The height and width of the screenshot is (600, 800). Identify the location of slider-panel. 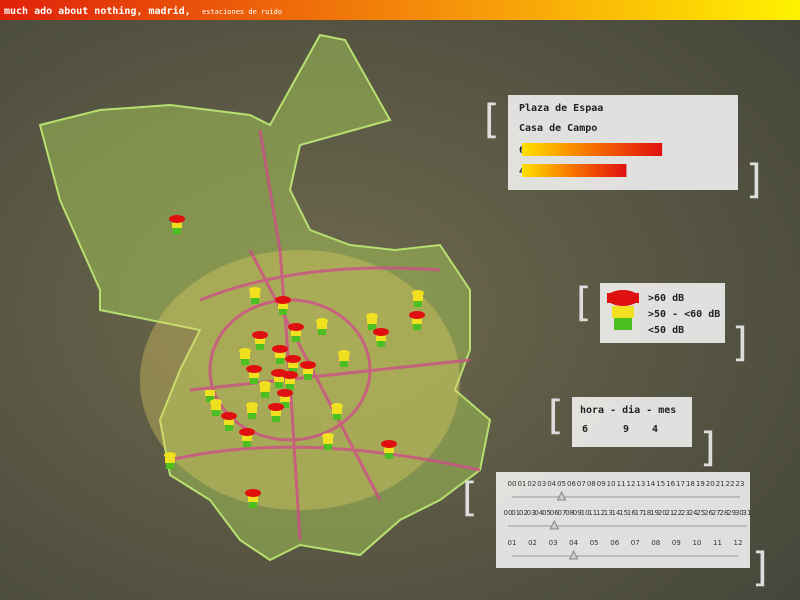
(623, 520).